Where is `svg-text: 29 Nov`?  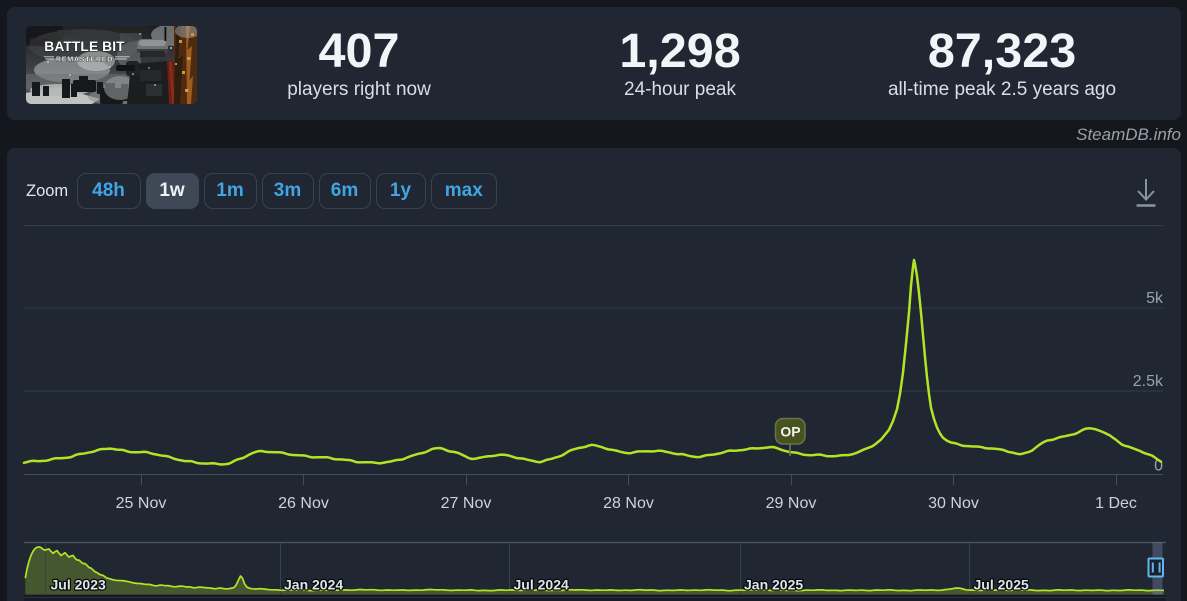
svg-text: 29 Nov is located at coordinates (791, 503).